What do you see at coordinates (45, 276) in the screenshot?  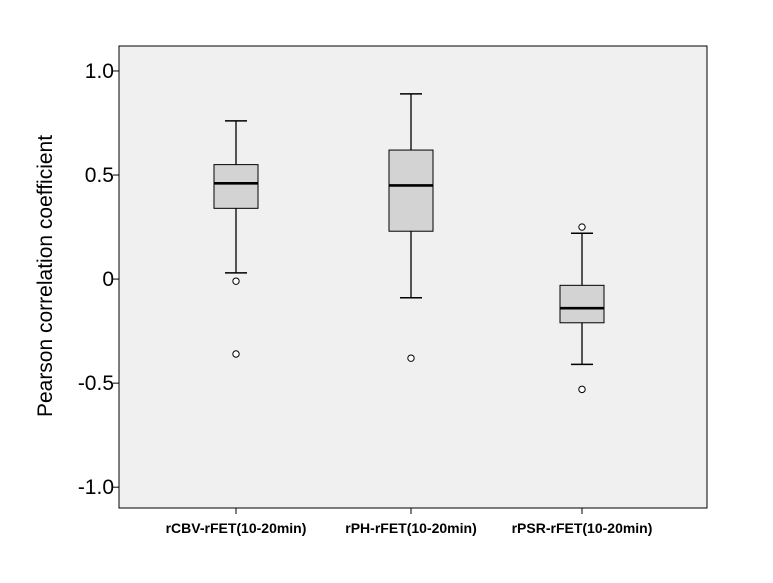 I see `y-axis-title: Pearson correlation coefficient` at bounding box center [45, 276].